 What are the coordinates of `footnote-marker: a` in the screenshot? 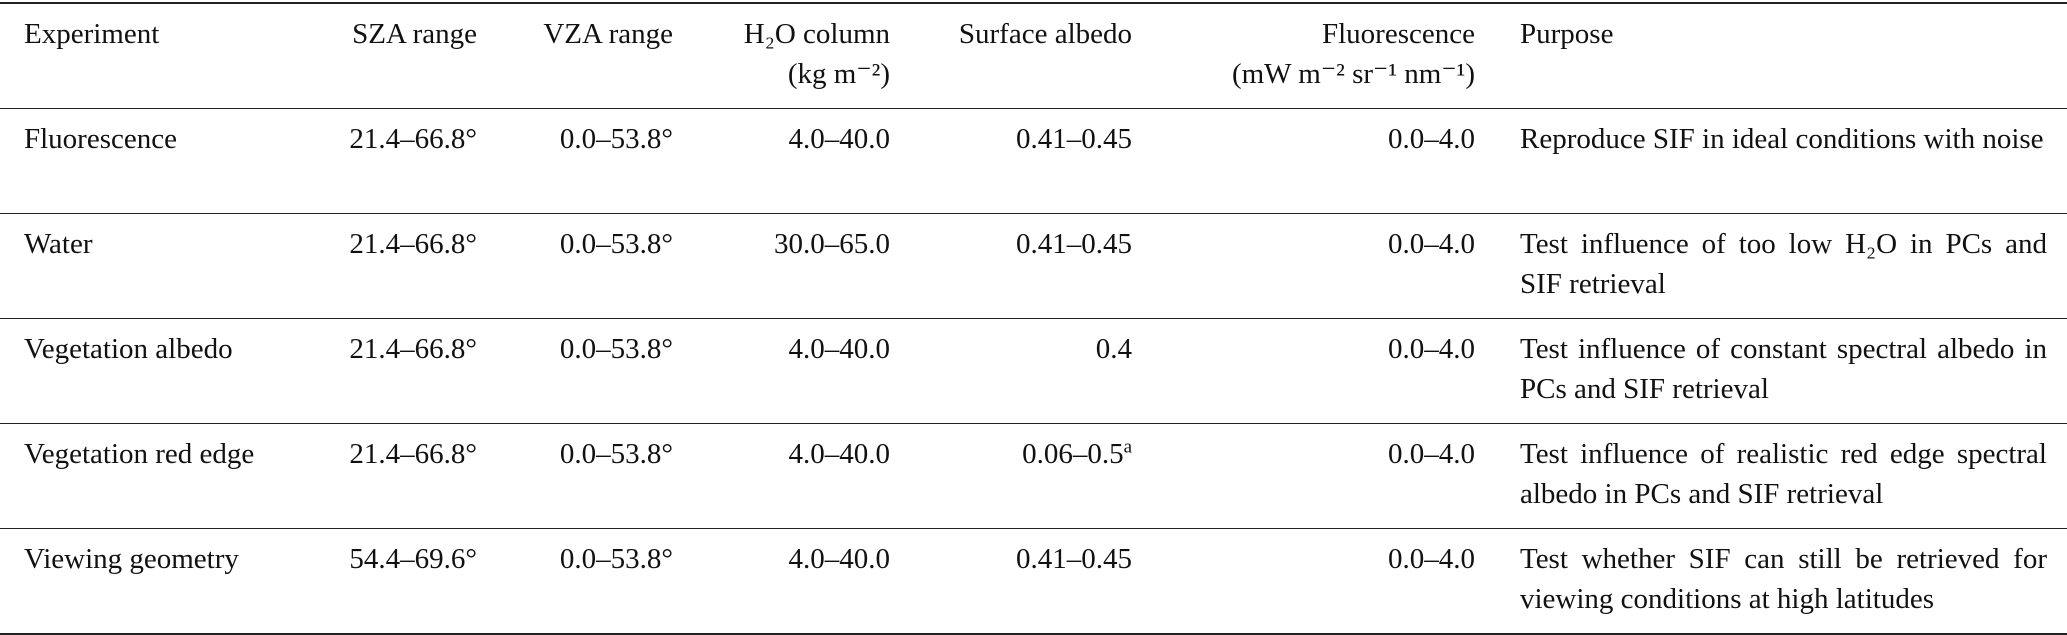 It's located at (1127, 447).